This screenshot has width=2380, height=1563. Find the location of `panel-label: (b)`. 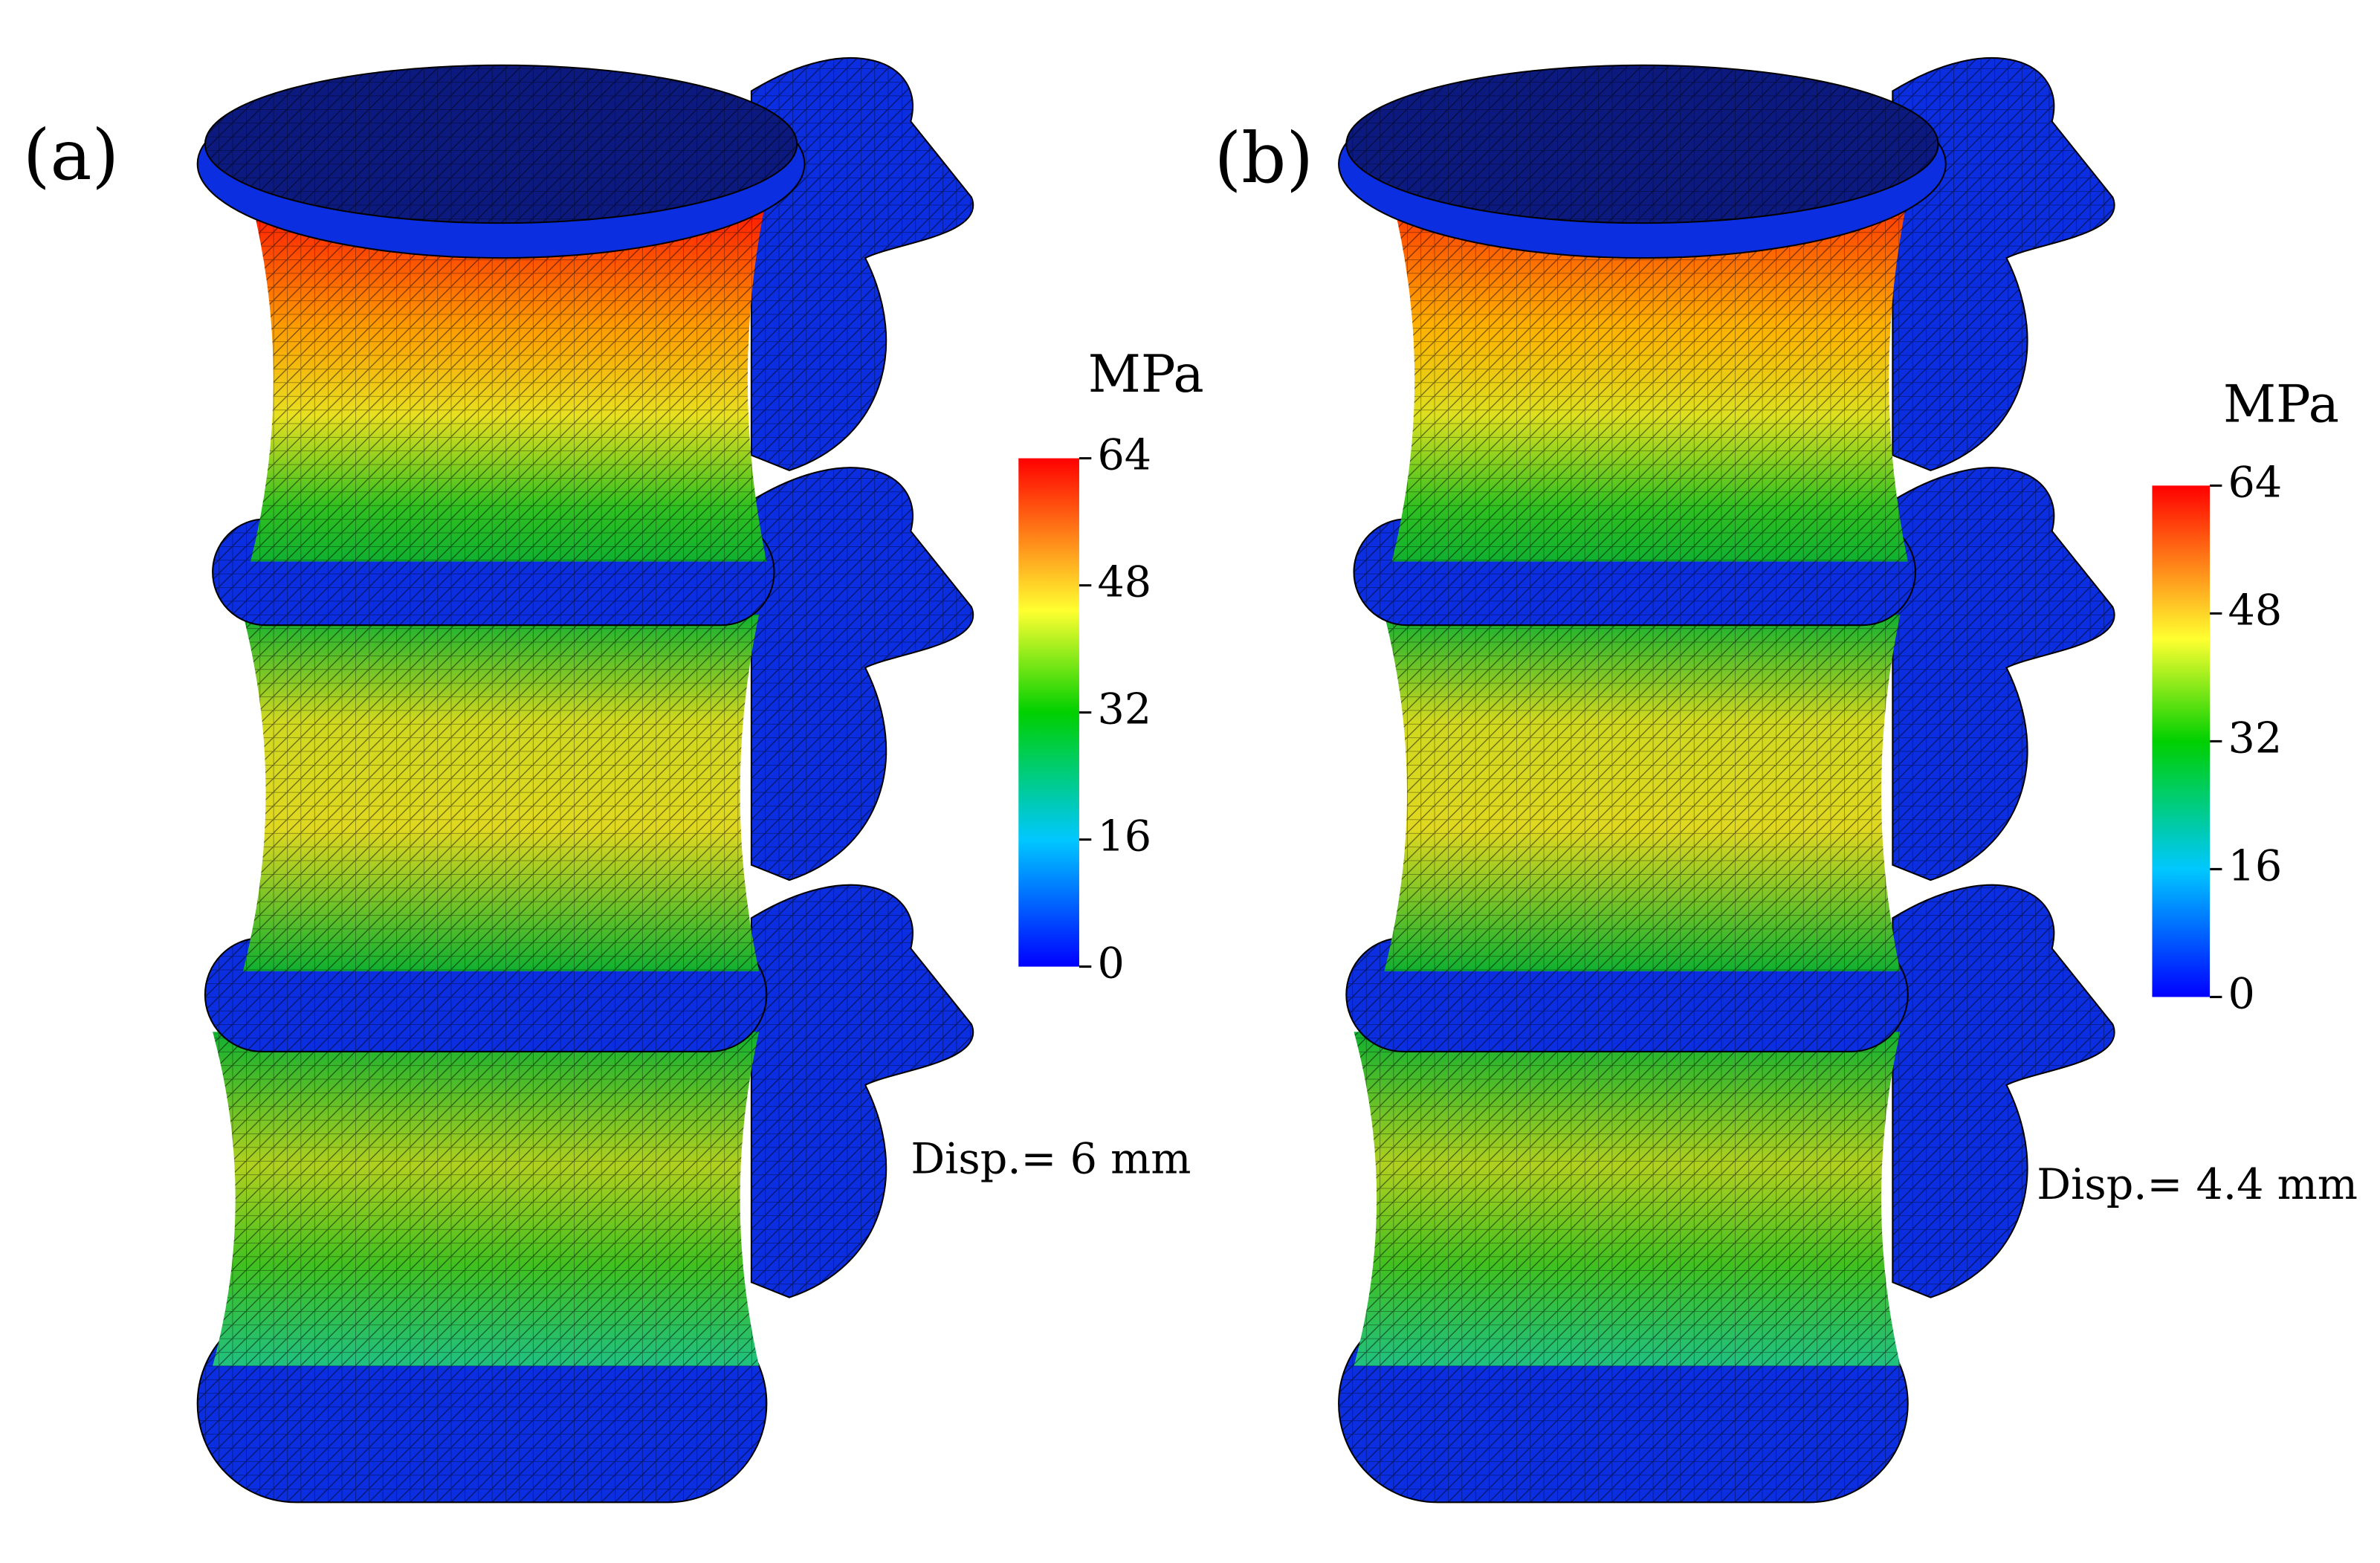

panel-label: (b) is located at coordinates (1264, 158).